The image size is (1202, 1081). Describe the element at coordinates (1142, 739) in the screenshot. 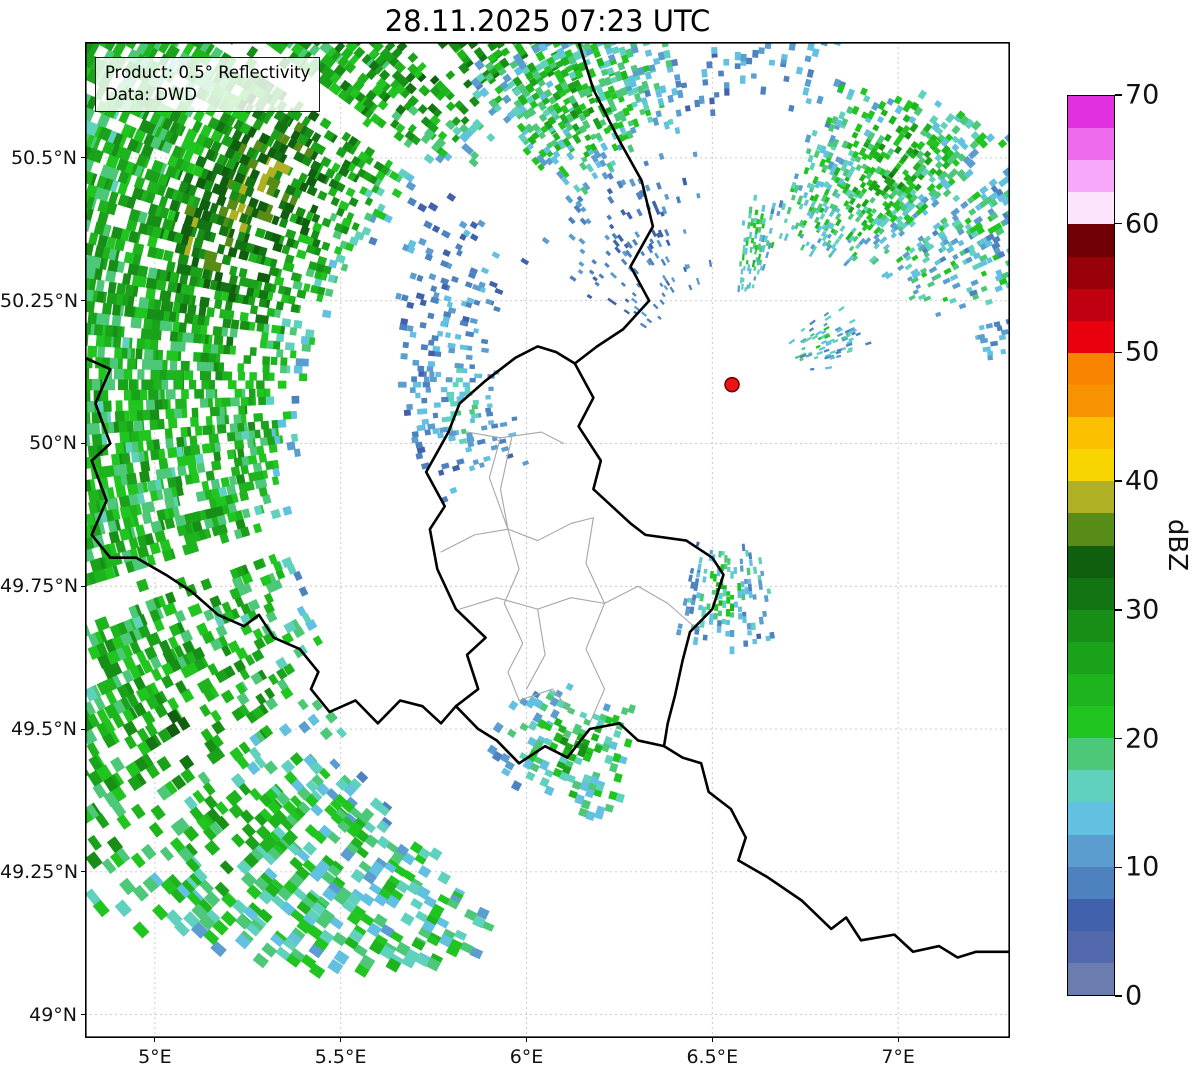

I see `colorbar-tick-label: 20` at that location.